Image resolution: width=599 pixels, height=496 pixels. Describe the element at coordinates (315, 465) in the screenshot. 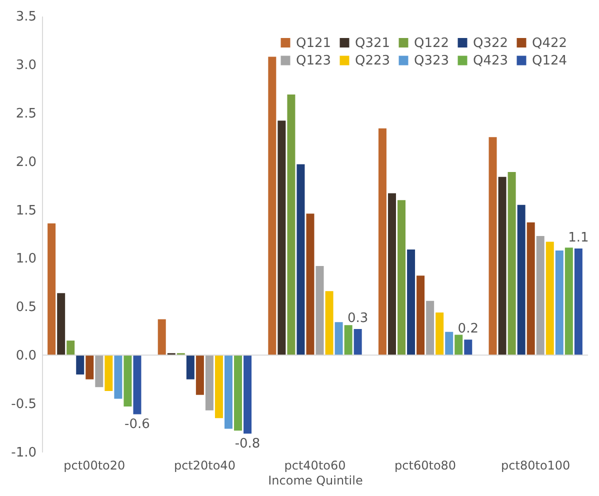

I see `x-tick-label: pct40to60` at that location.